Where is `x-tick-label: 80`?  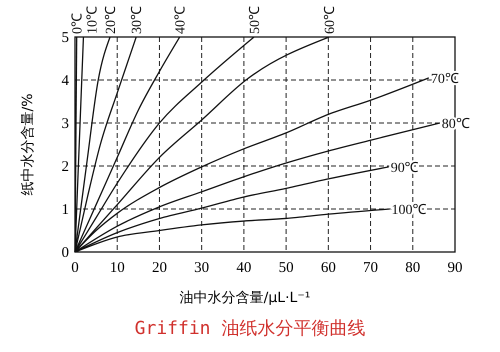 x-tick-label: 80 is located at coordinates (412, 268).